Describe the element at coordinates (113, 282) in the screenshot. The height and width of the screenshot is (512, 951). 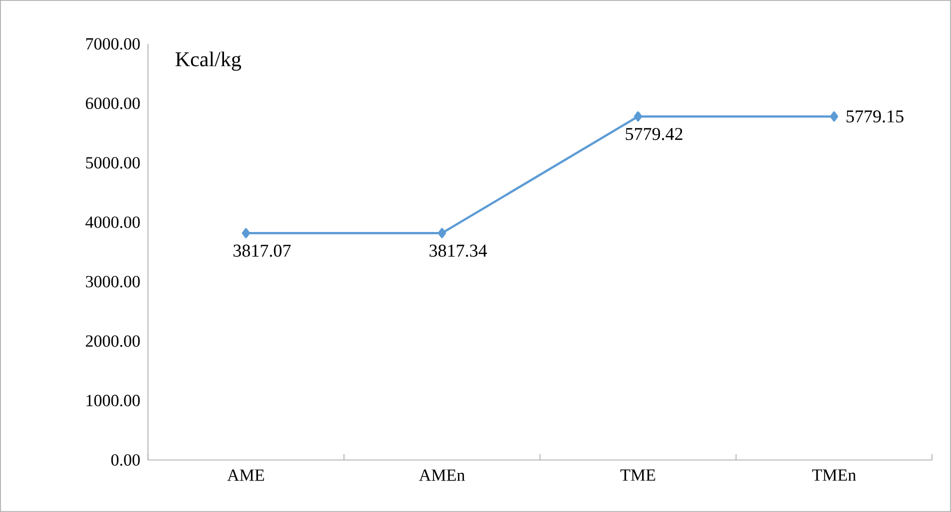
I see `y-tick-label: 3000.00` at that location.